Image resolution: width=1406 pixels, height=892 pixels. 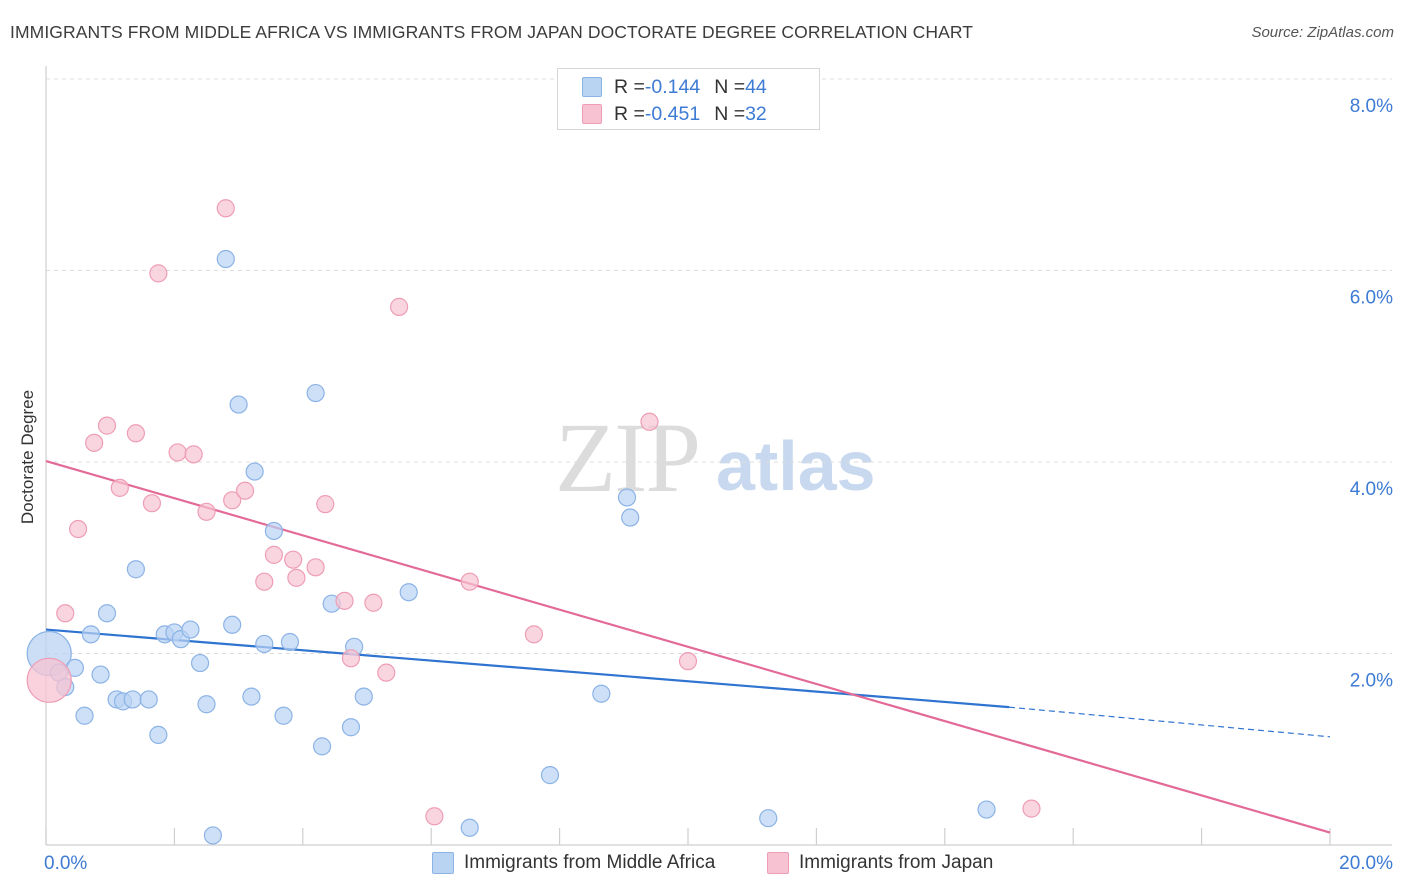 I want to click on legend-swatch-pink, so click(x=592, y=114).